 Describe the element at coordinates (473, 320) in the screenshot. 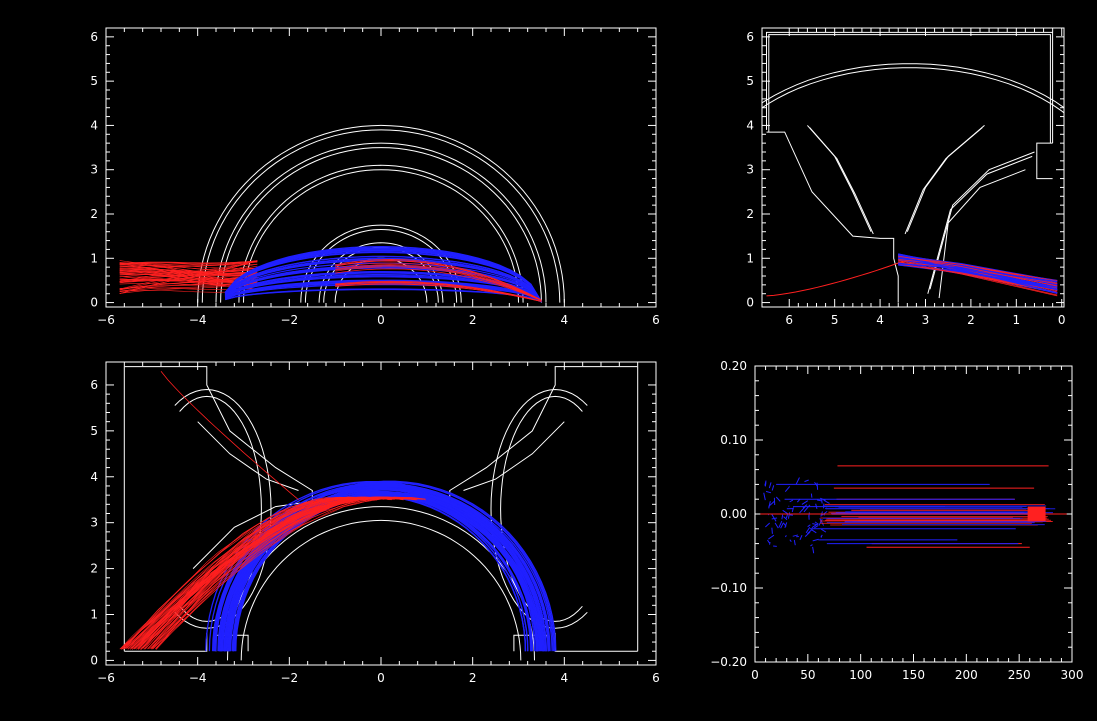

I see `x-tick-label: 2` at that location.